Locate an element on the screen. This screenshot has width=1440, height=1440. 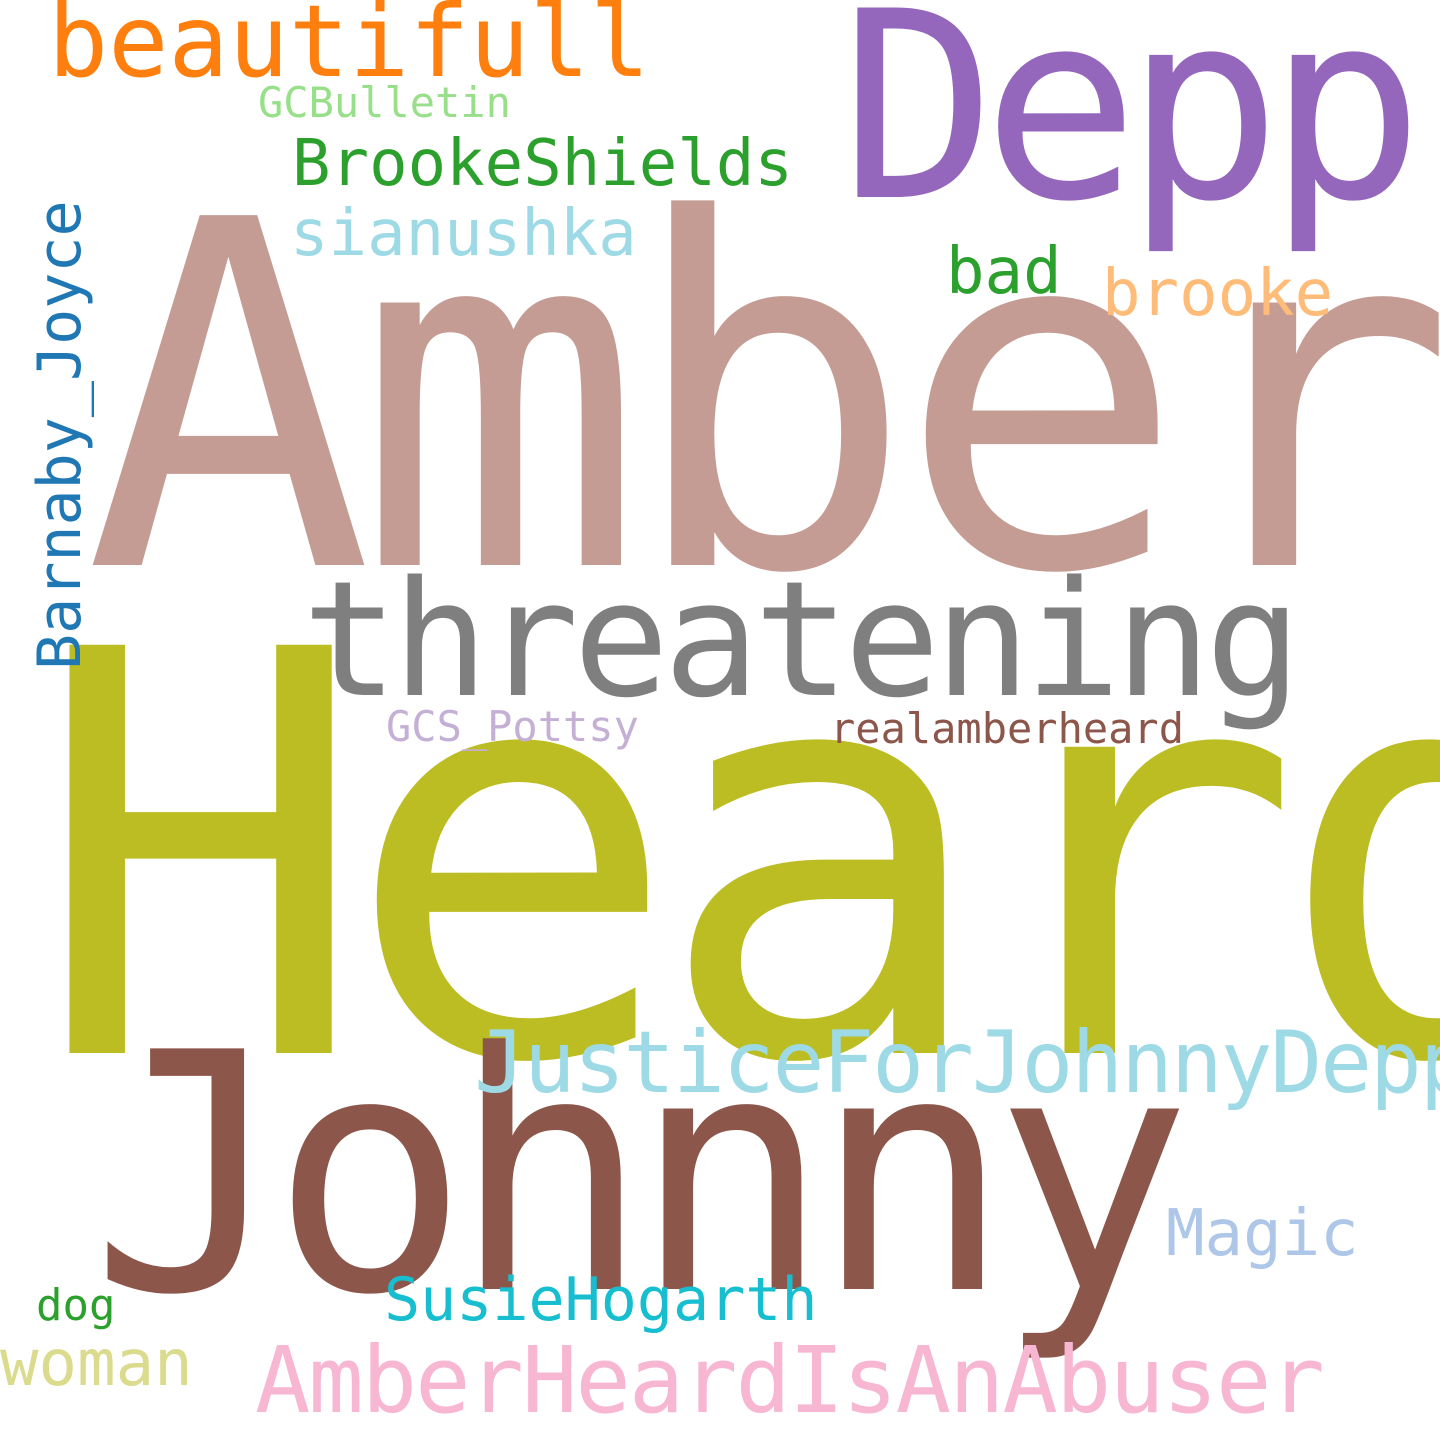
word-sianushka: sianushka is located at coordinates (463, 234).